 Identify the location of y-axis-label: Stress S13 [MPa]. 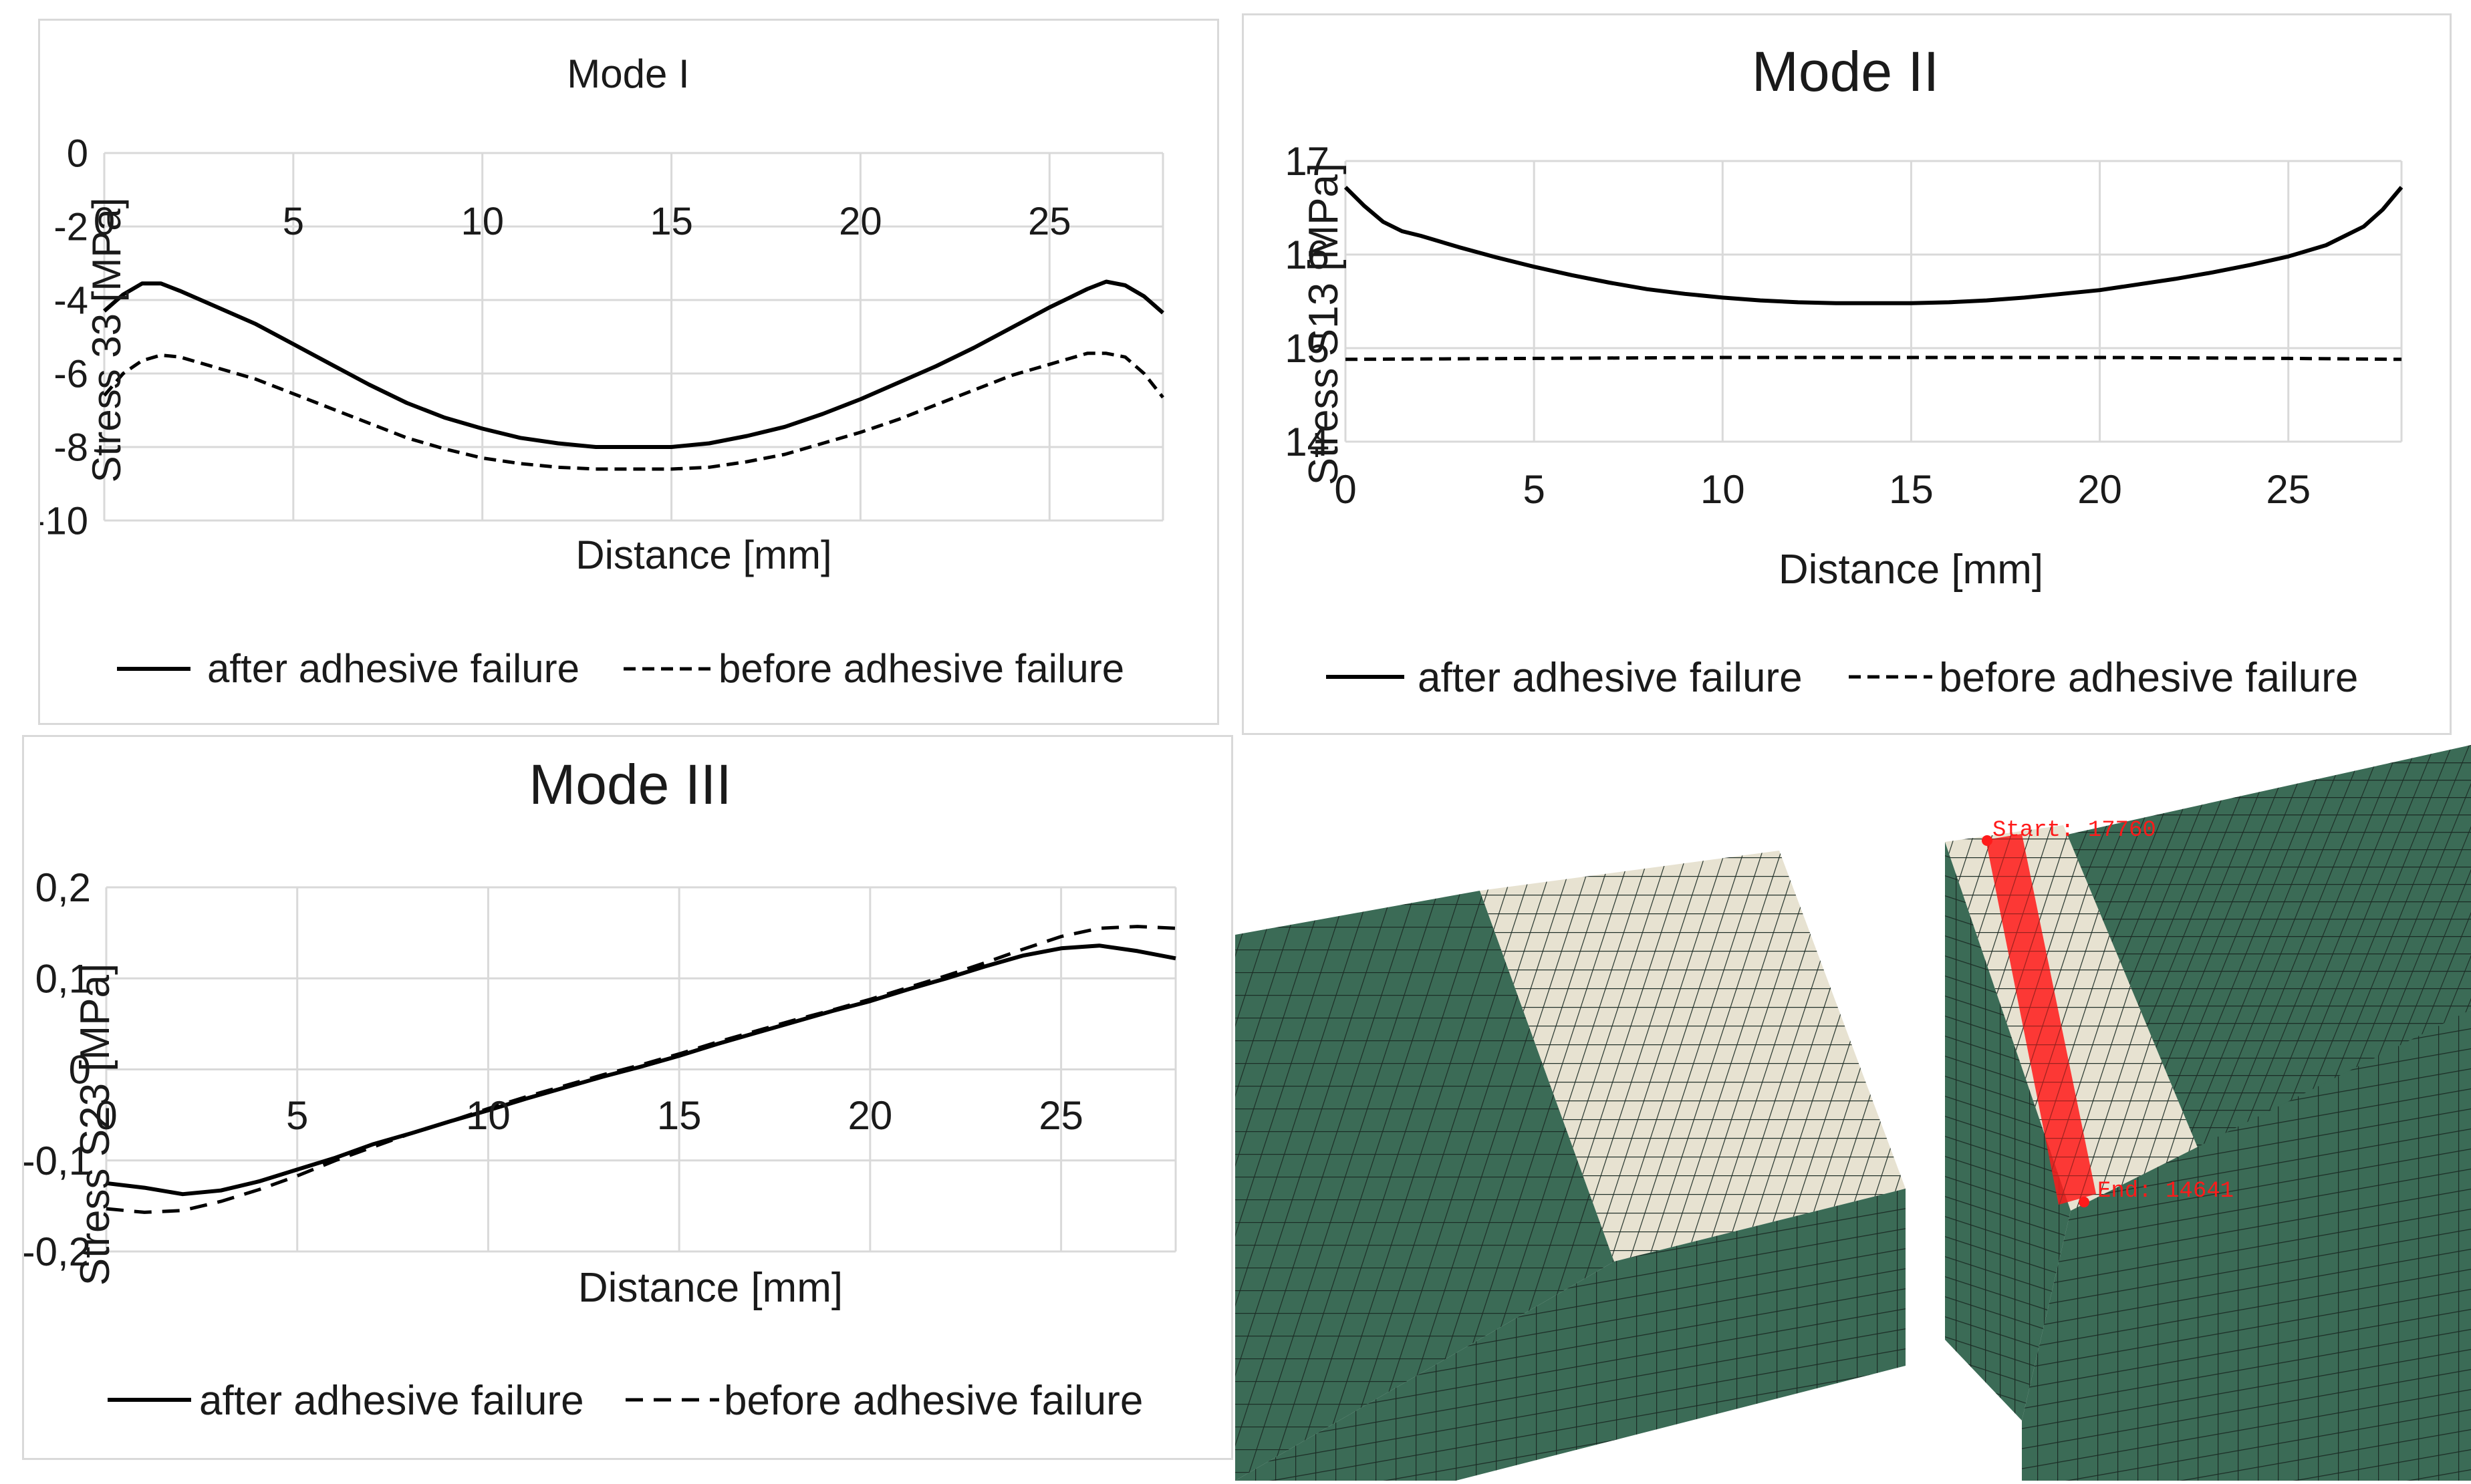
(1324, 324).